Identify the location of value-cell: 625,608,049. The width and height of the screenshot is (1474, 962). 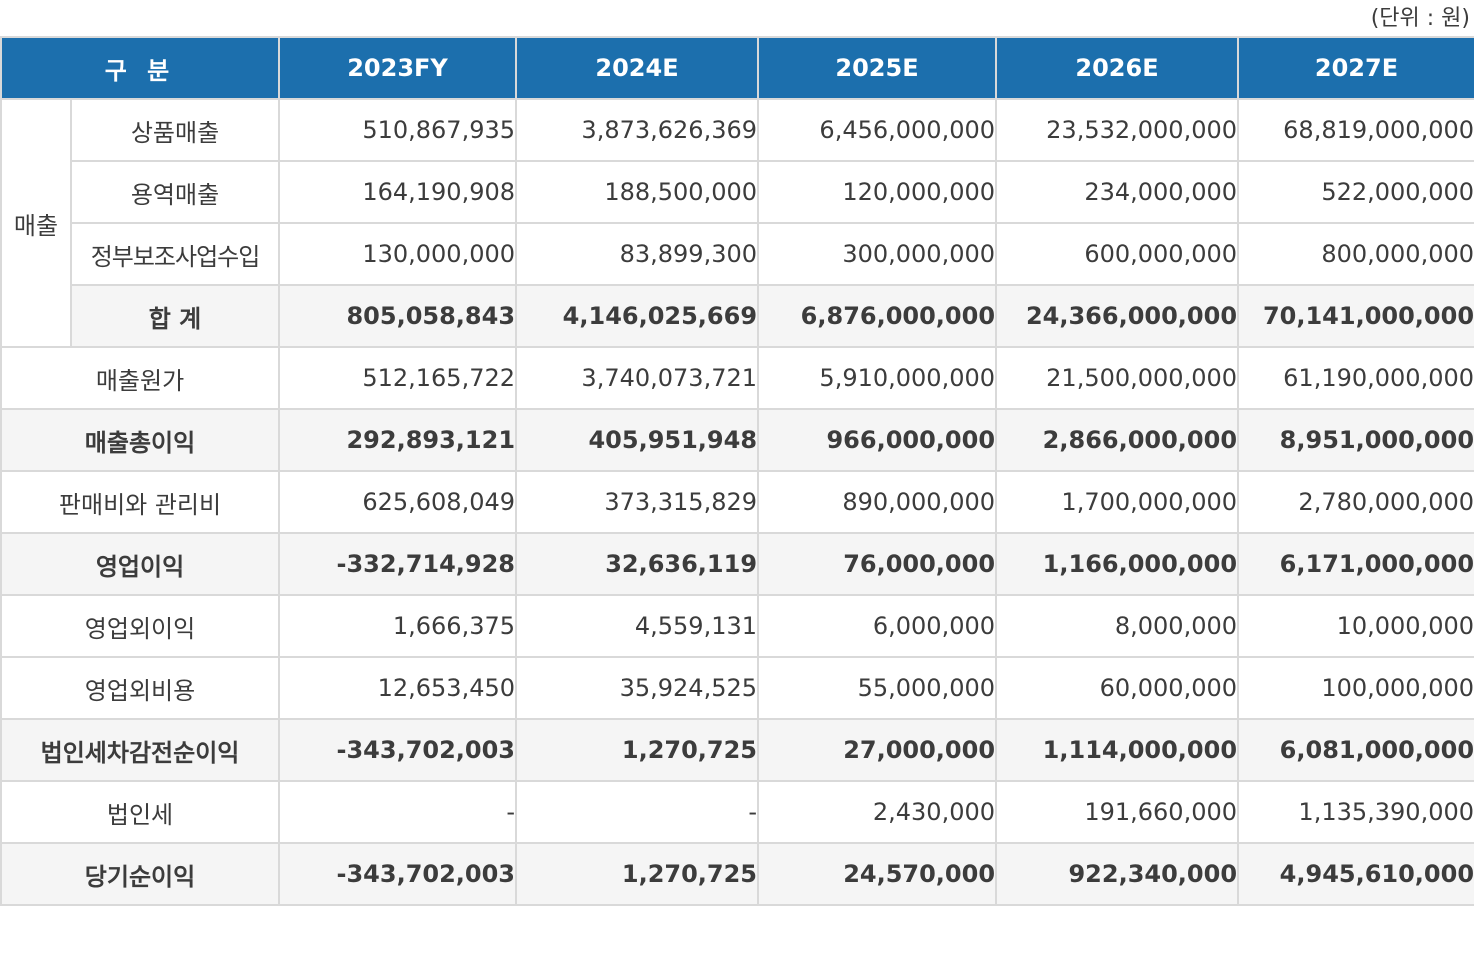
(398, 502).